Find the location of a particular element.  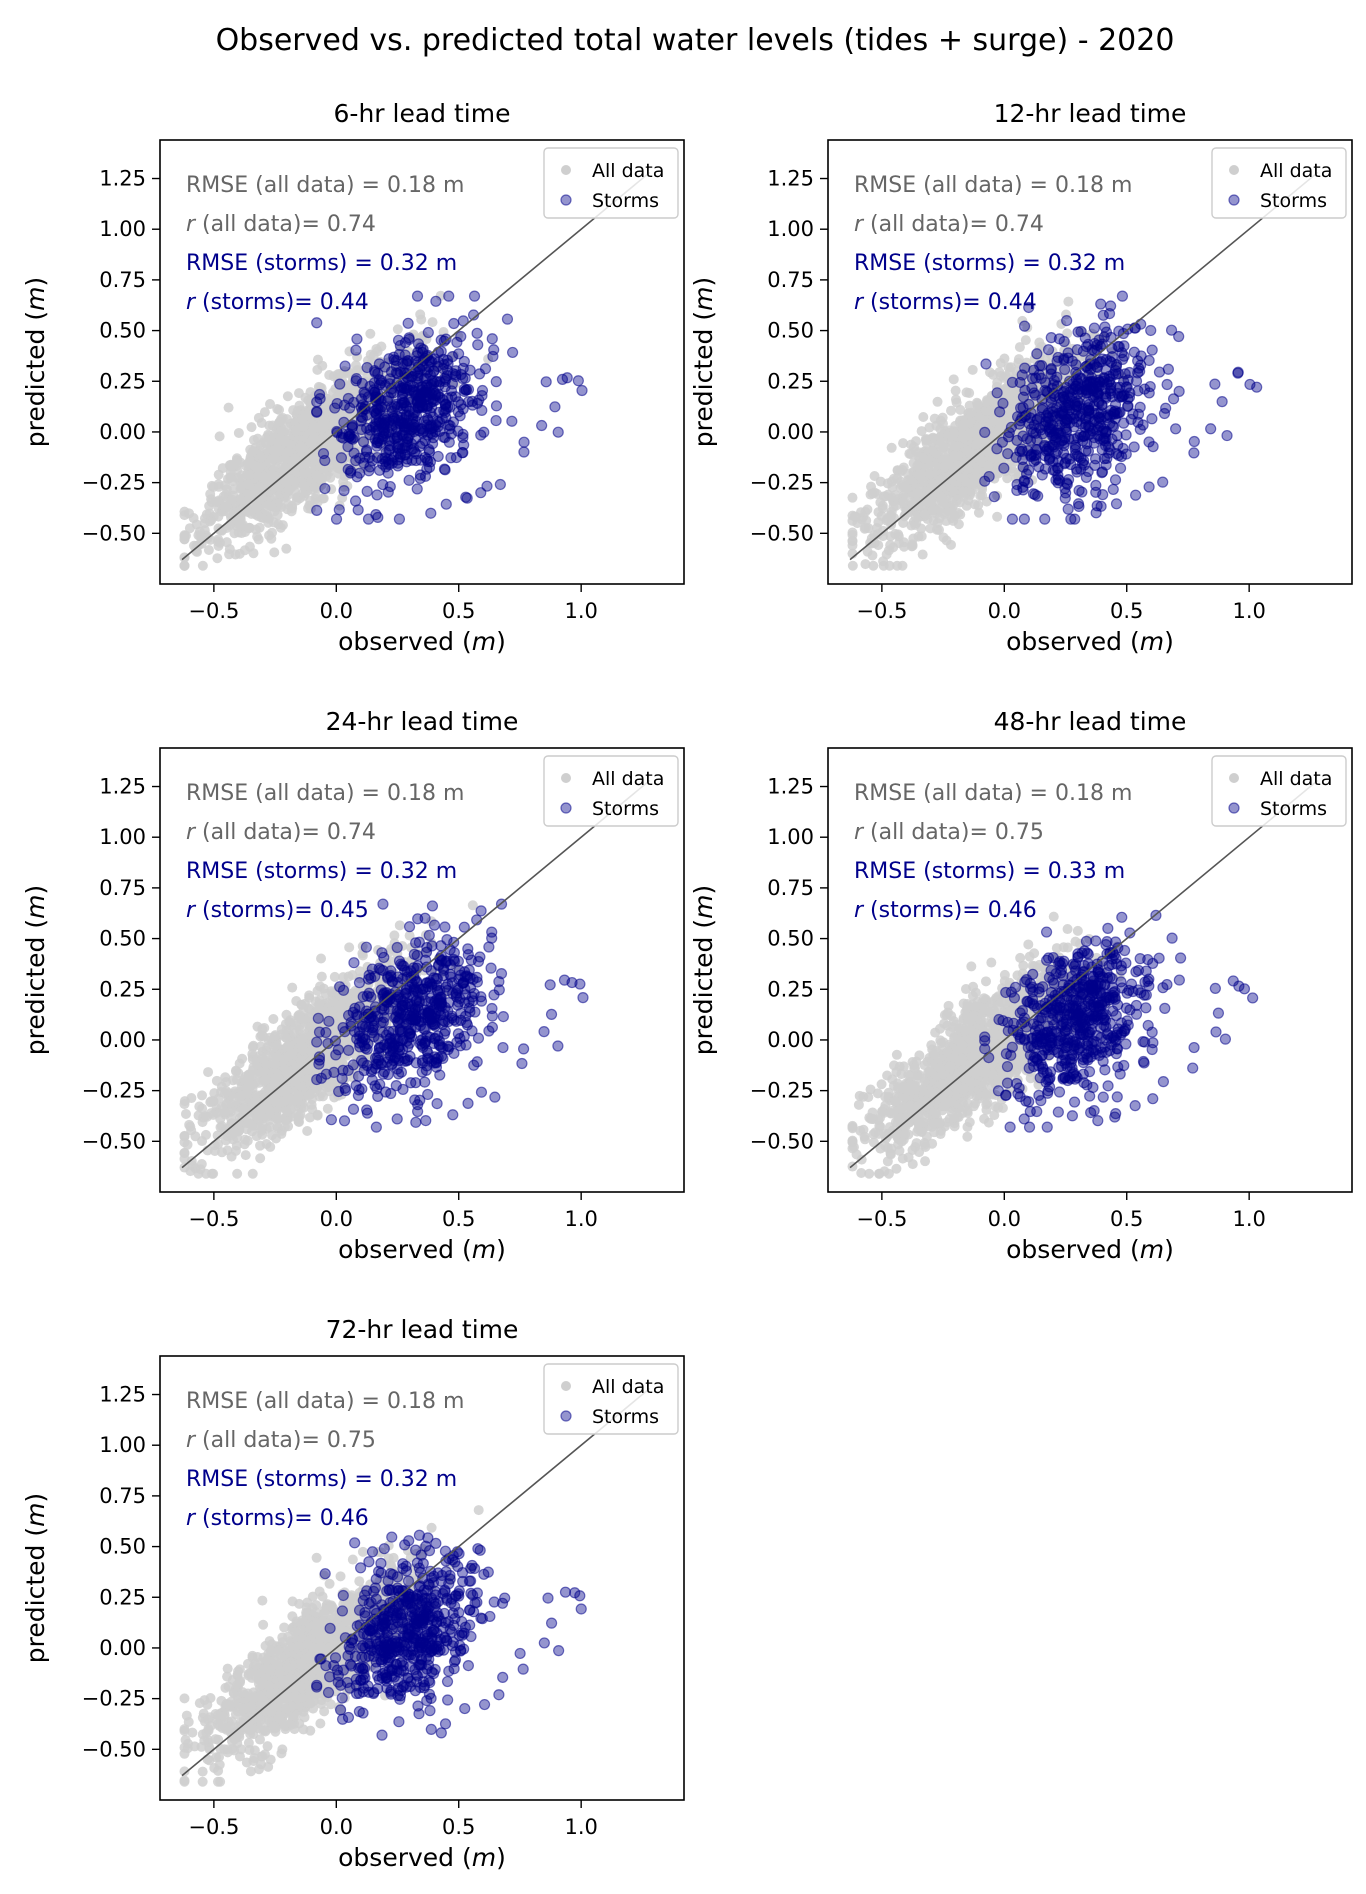

x-tick-label: 0.0 is located at coordinates (336, 611).